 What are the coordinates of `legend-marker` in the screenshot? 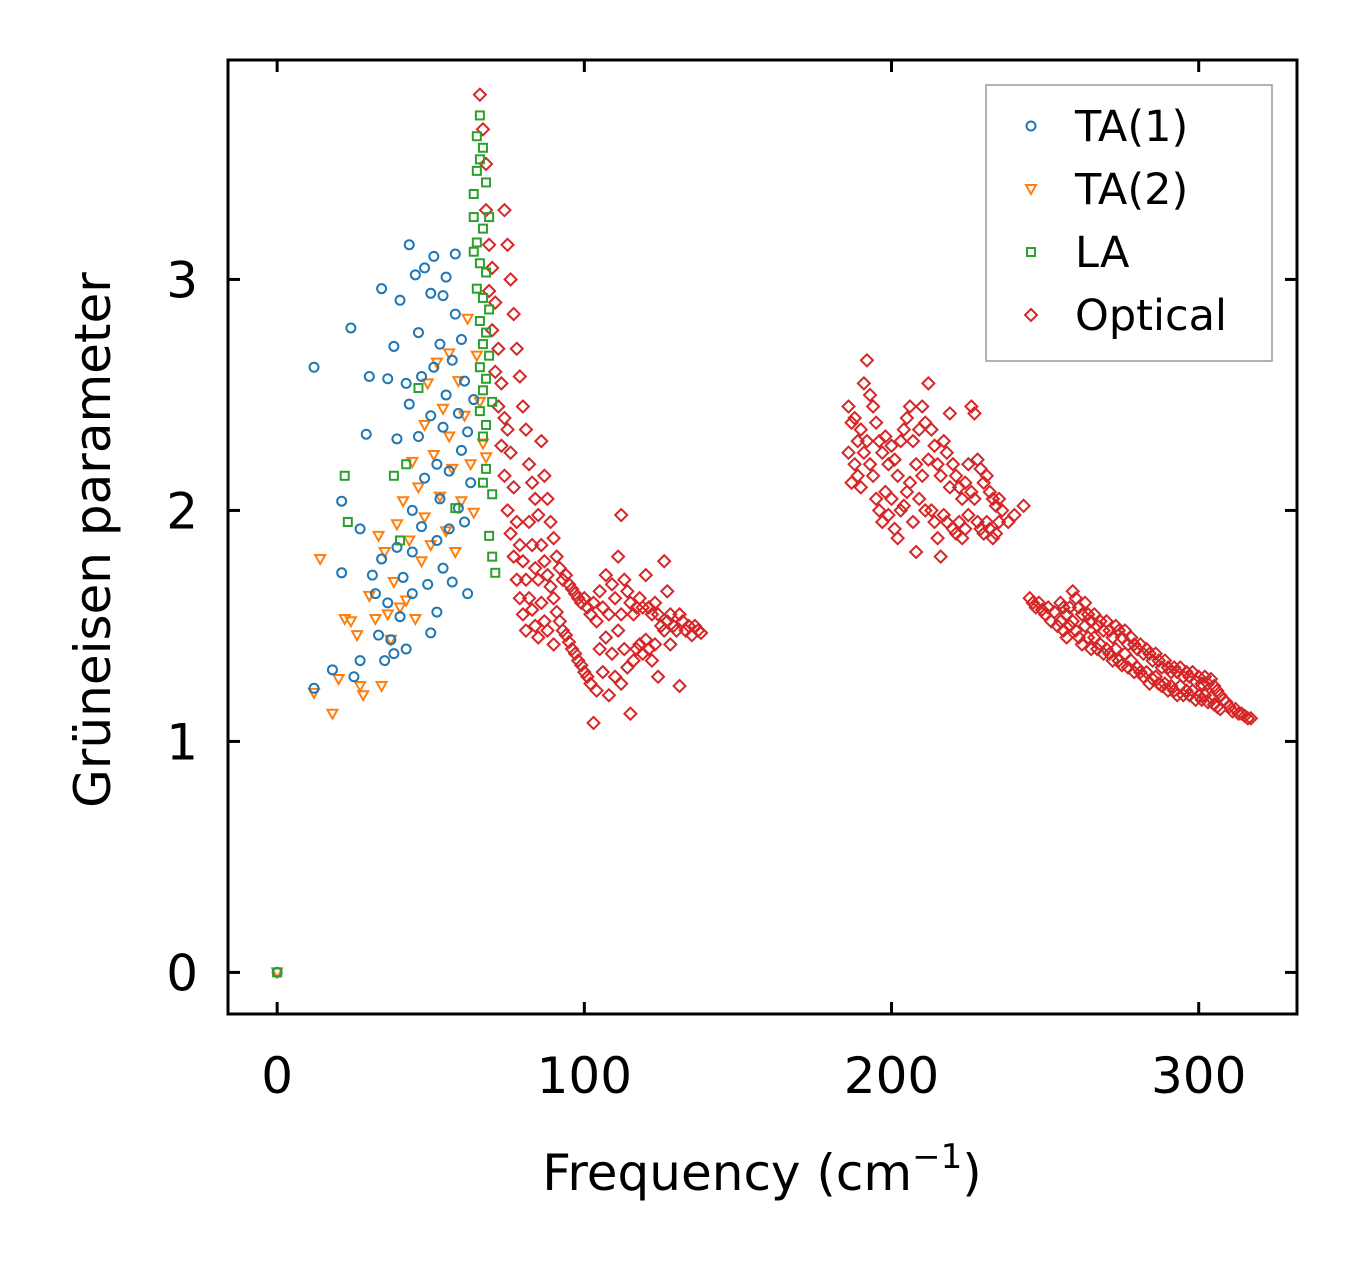 It's located at (1031, 315).